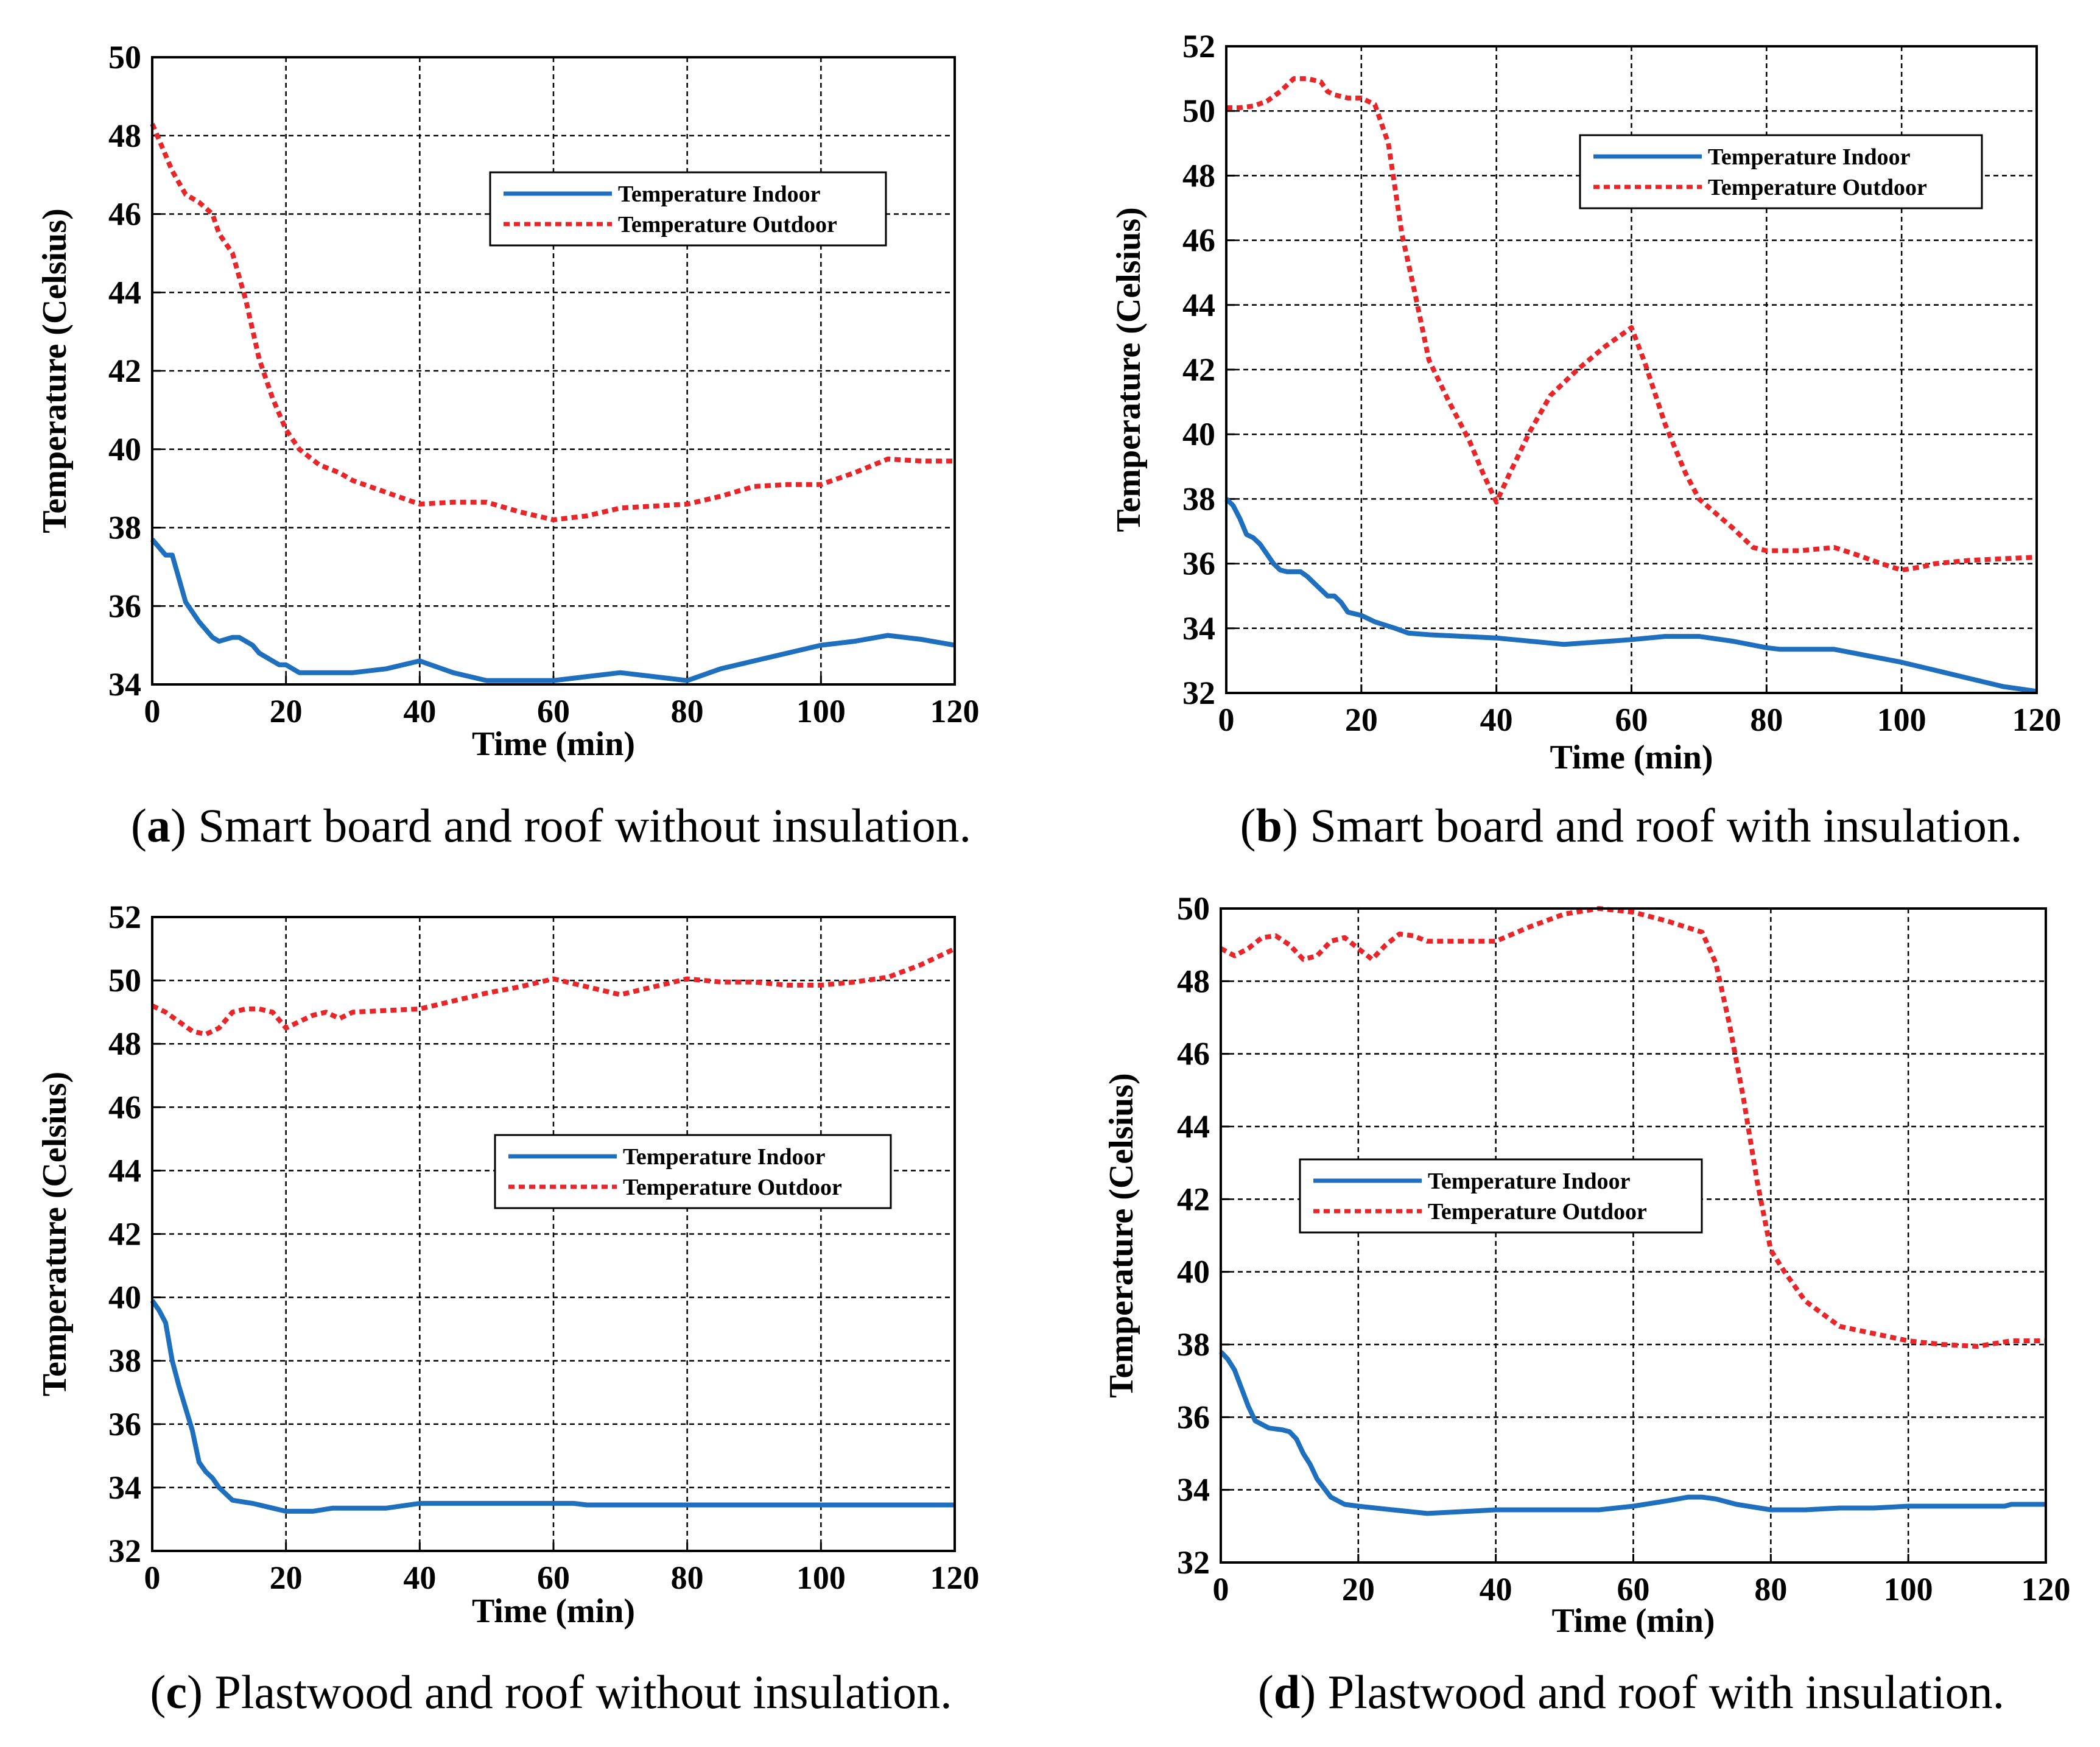 The image size is (2100, 1747). Describe the element at coordinates (1631, 1691) in the screenshot. I see `panel-caption: (d) Plastwood and roof with insulation.` at that location.